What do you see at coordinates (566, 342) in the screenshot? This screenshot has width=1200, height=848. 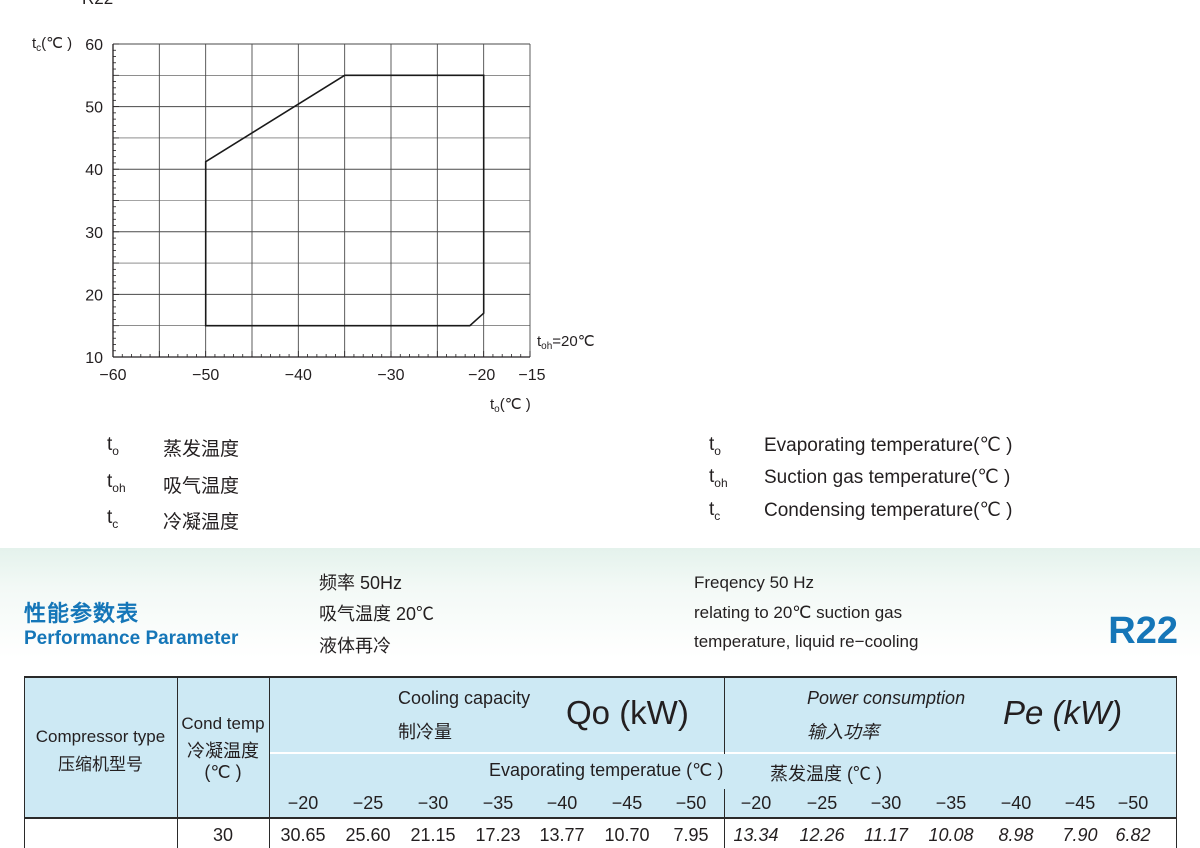 I see `suction-temp-annotation: toh=20℃` at bounding box center [566, 342].